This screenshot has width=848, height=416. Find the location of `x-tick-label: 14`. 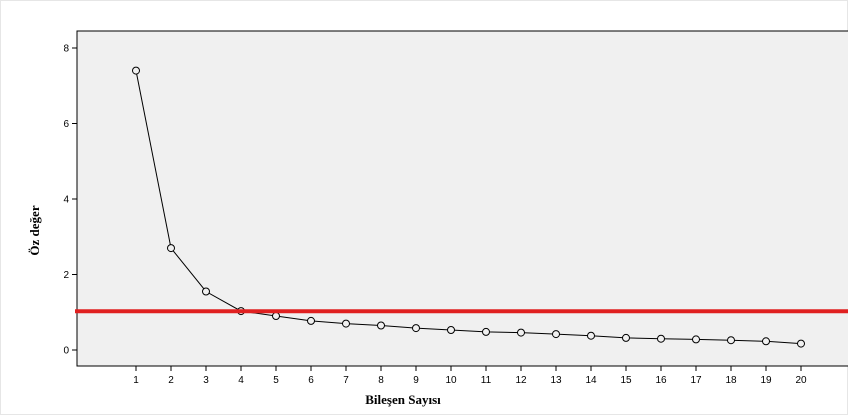

x-tick-label: 14 is located at coordinates (591, 380).